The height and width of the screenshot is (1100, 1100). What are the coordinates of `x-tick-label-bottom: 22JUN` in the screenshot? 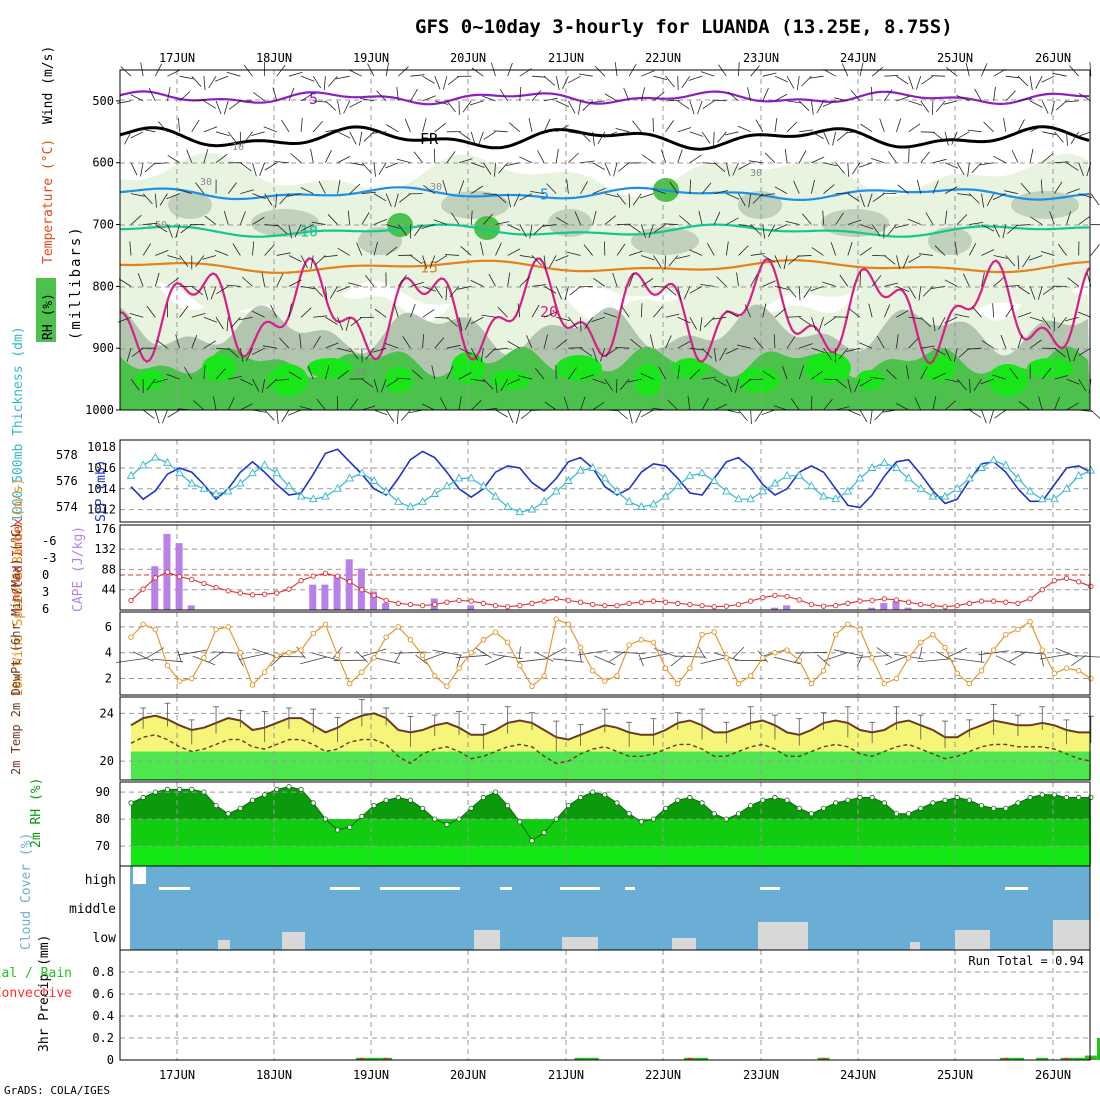 It's located at (663, 1075).